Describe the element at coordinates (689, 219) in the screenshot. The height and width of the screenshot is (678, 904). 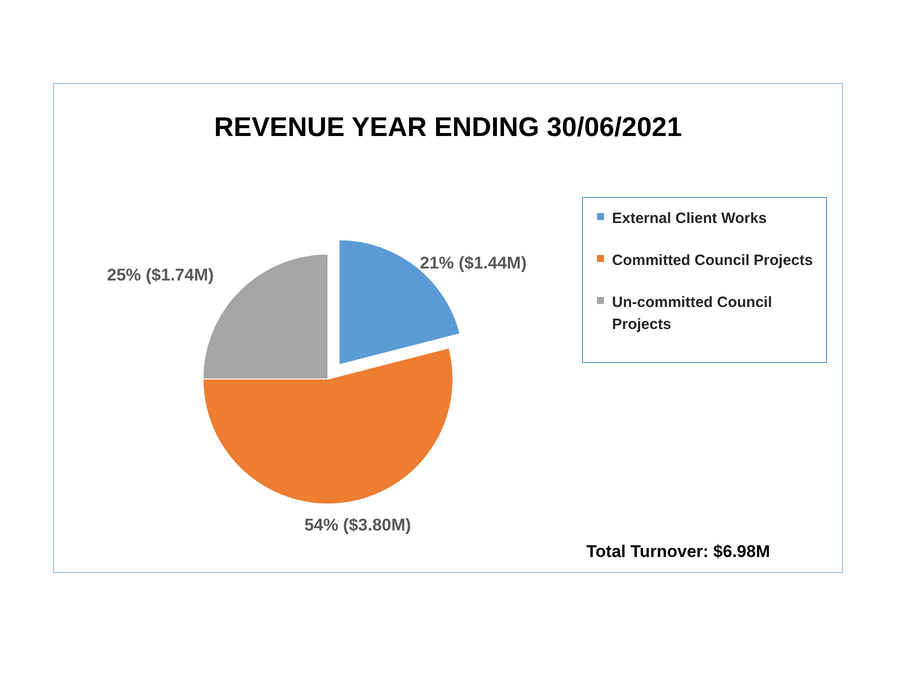
I see `legend-label: External Client Works` at that location.